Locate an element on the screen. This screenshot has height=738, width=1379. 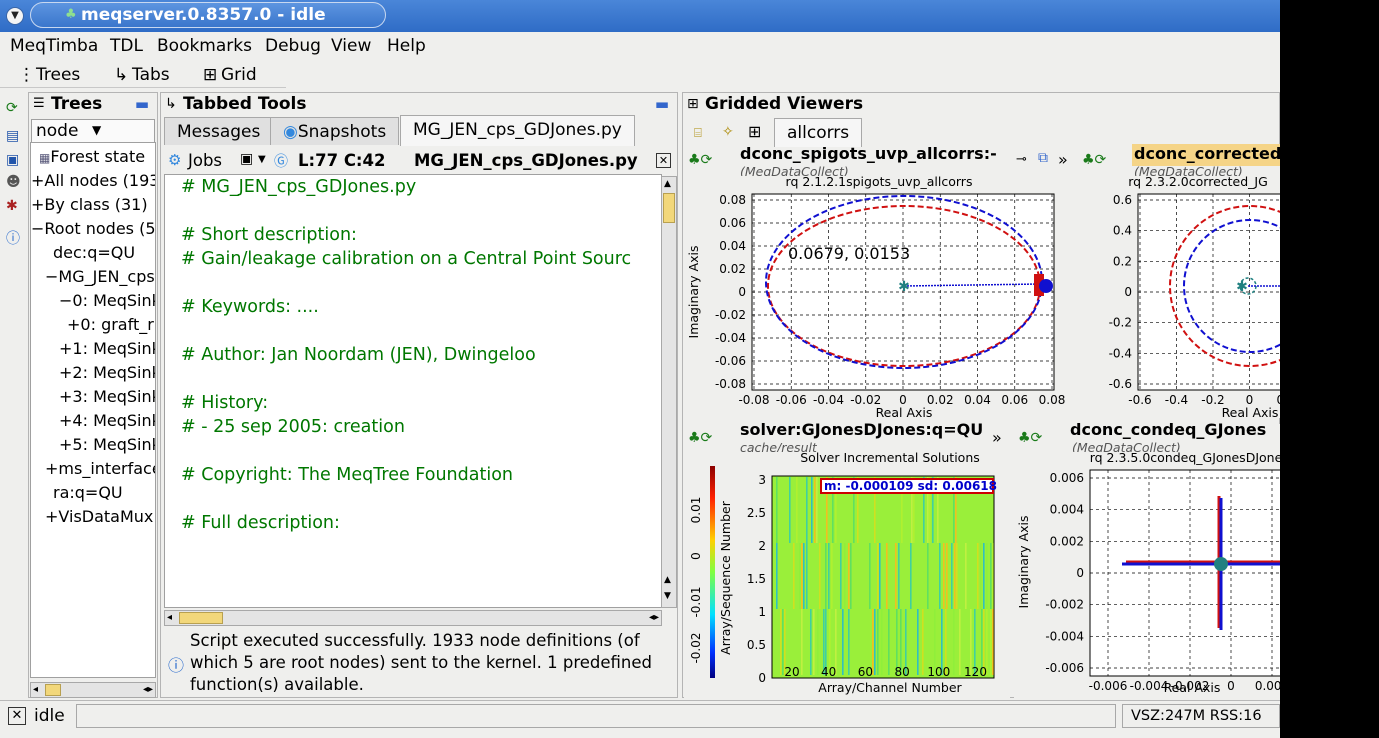
refresh-icon: ⟳ is located at coordinates (12, 108).